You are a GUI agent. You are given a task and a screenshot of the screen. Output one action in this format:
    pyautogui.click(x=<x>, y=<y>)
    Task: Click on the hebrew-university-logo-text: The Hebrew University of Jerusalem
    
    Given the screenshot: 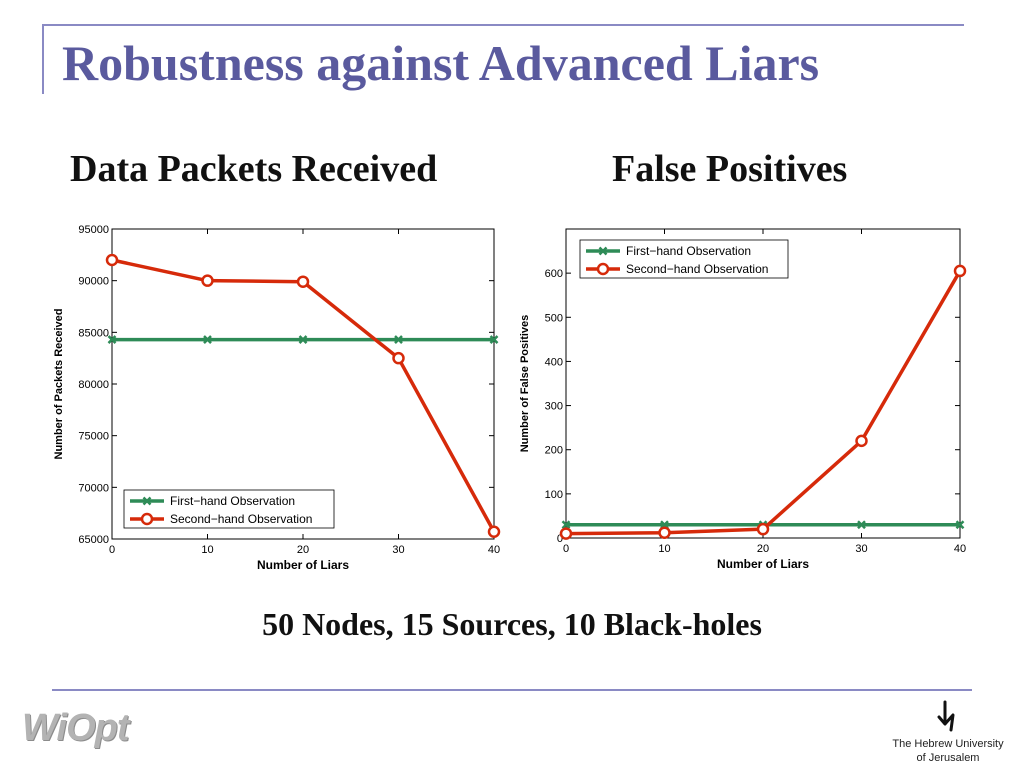 What is the action you would take?
    pyautogui.click(x=948, y=751)
    